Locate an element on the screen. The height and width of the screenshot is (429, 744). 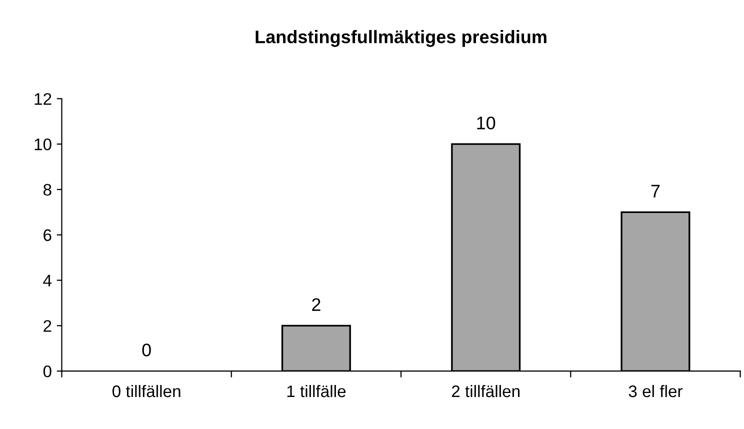
x-tick-label: 3 el fler is located at coordinates (655, 391).